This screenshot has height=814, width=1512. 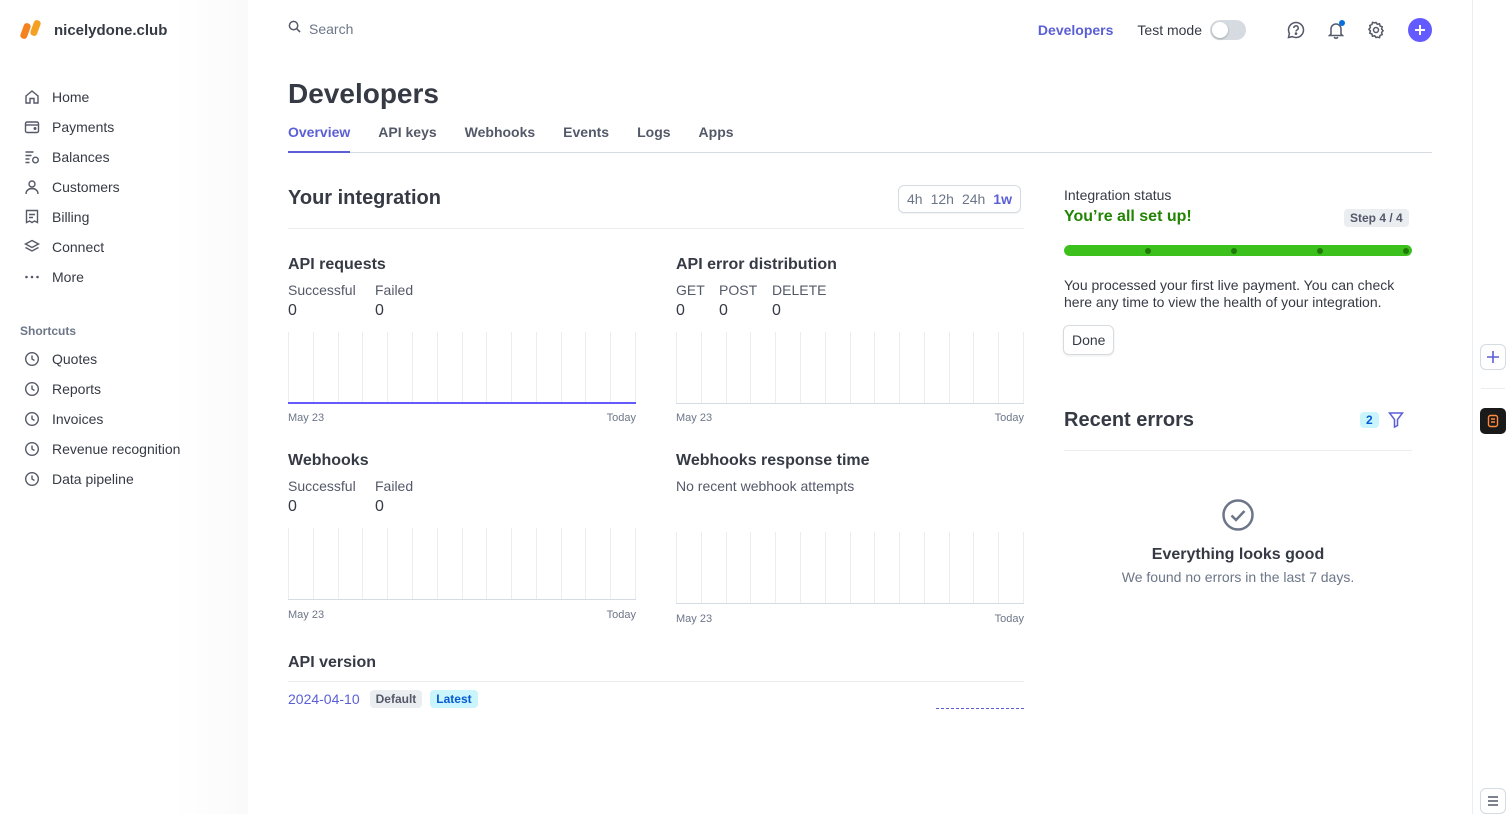 What do you see at coordinates (125, 449) in the screenshot?
I see `shortcut-revenue-recognition: Revenue recognition` at bounding box center [125, 449].